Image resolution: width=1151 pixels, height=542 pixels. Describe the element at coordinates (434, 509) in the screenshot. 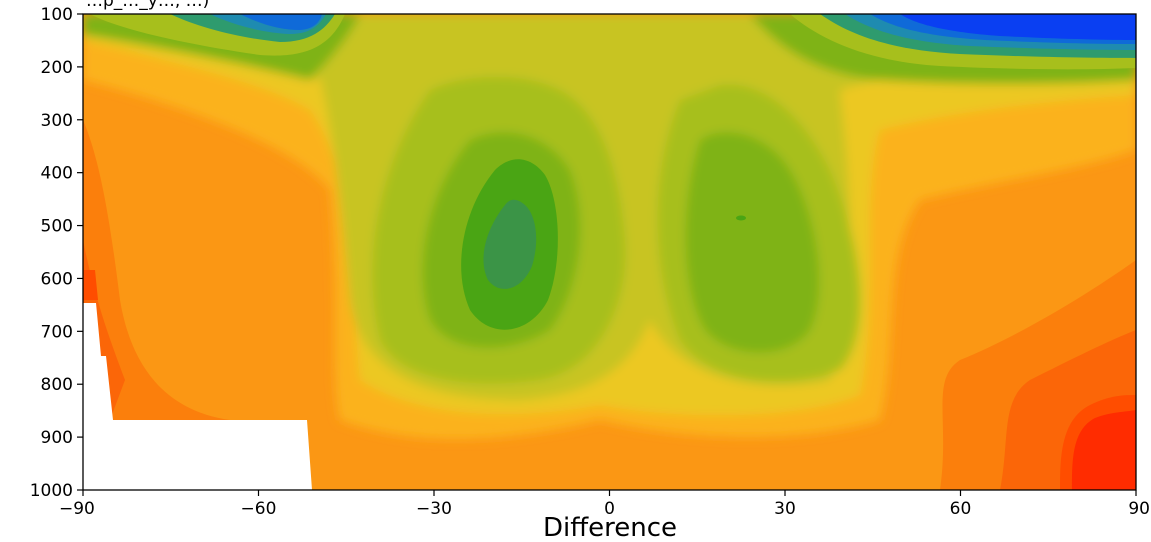

I see `x-tick-label: −30` at that location.